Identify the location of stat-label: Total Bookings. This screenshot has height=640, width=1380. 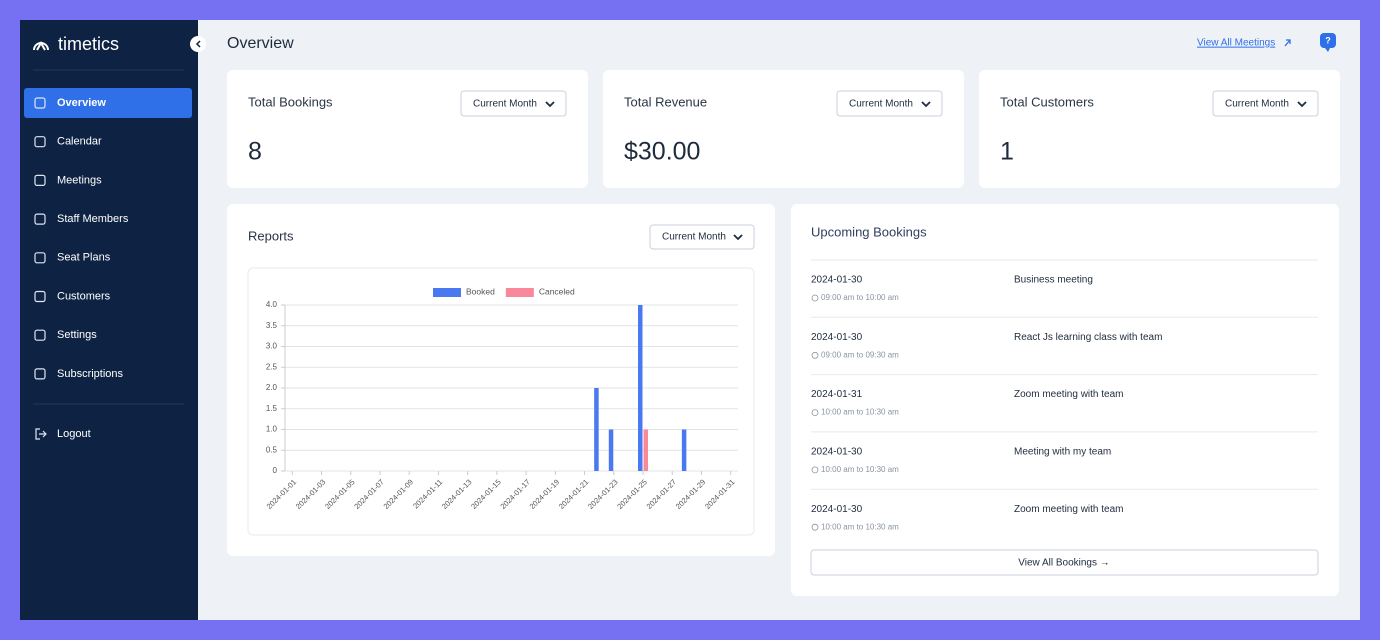
(290, 101).